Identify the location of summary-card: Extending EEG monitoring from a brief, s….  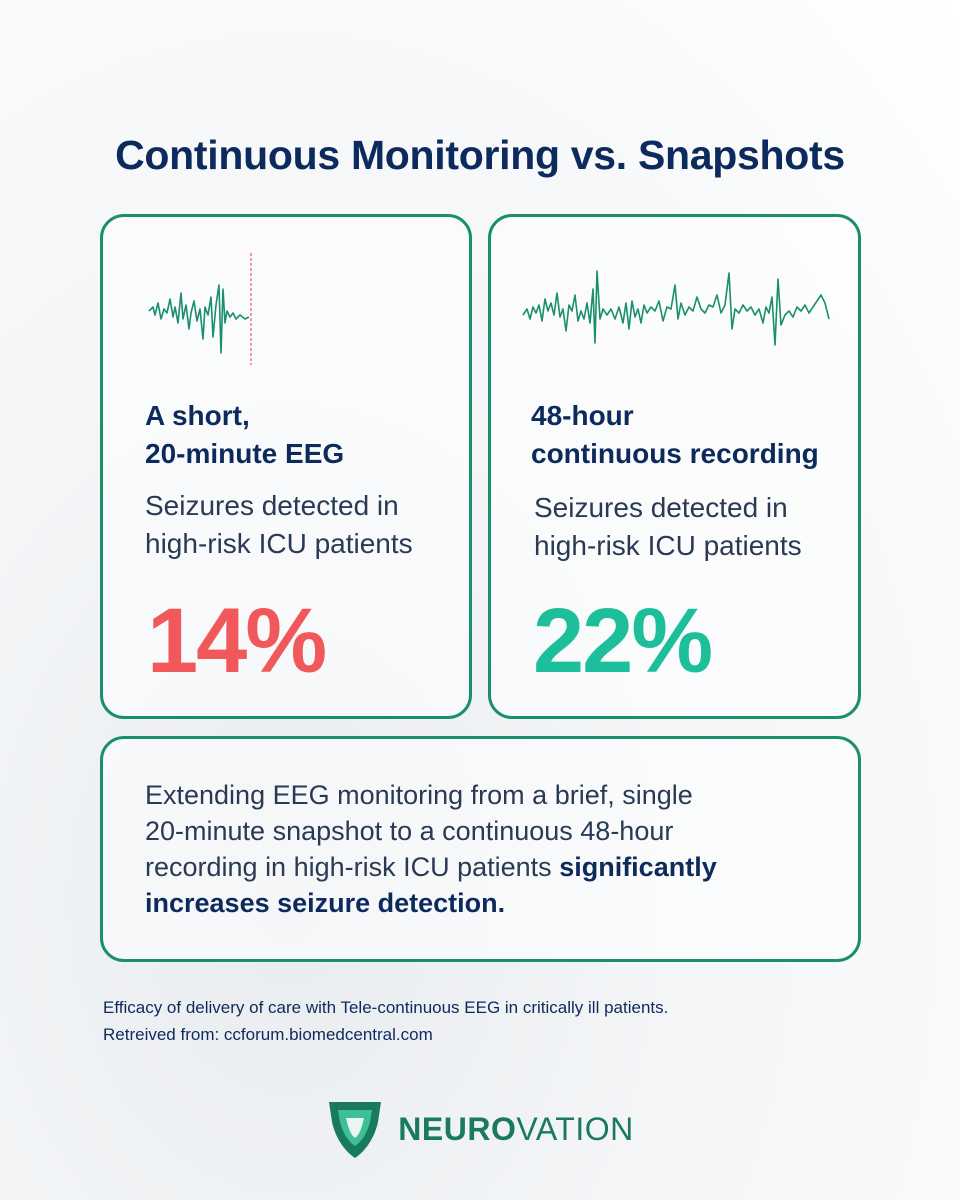
(480, 849).